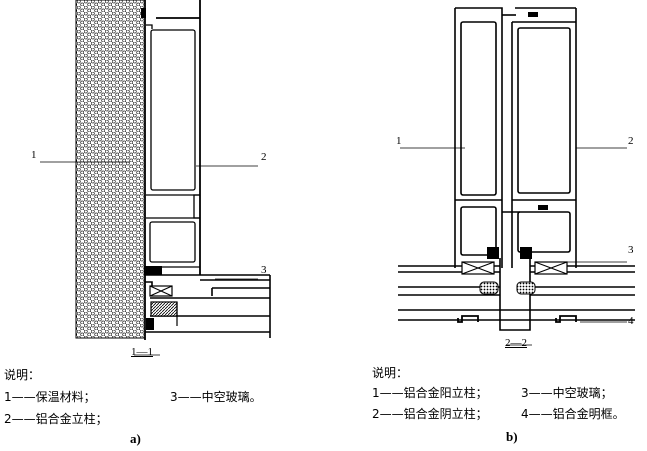 The image size is (647, 451). I want to click on glass-edge-a, so click(164, 309).